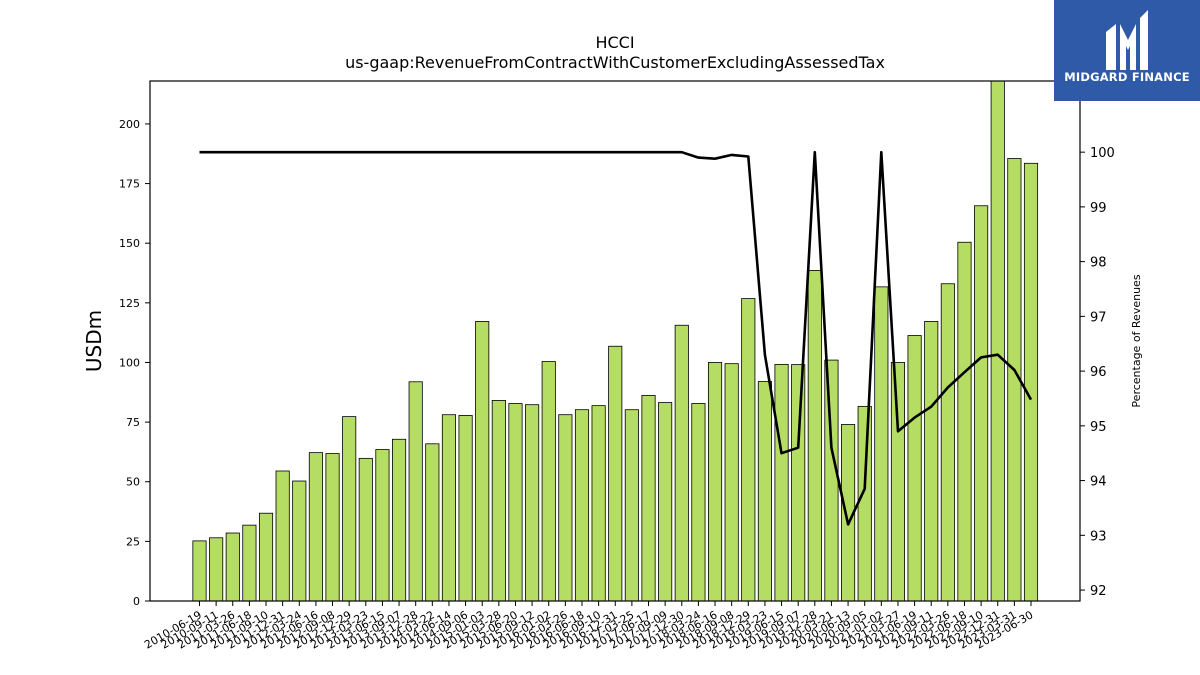 This screenshot has width=1200, height=675. I want to click on y2-tick-label: 97, so click(1098, 317).